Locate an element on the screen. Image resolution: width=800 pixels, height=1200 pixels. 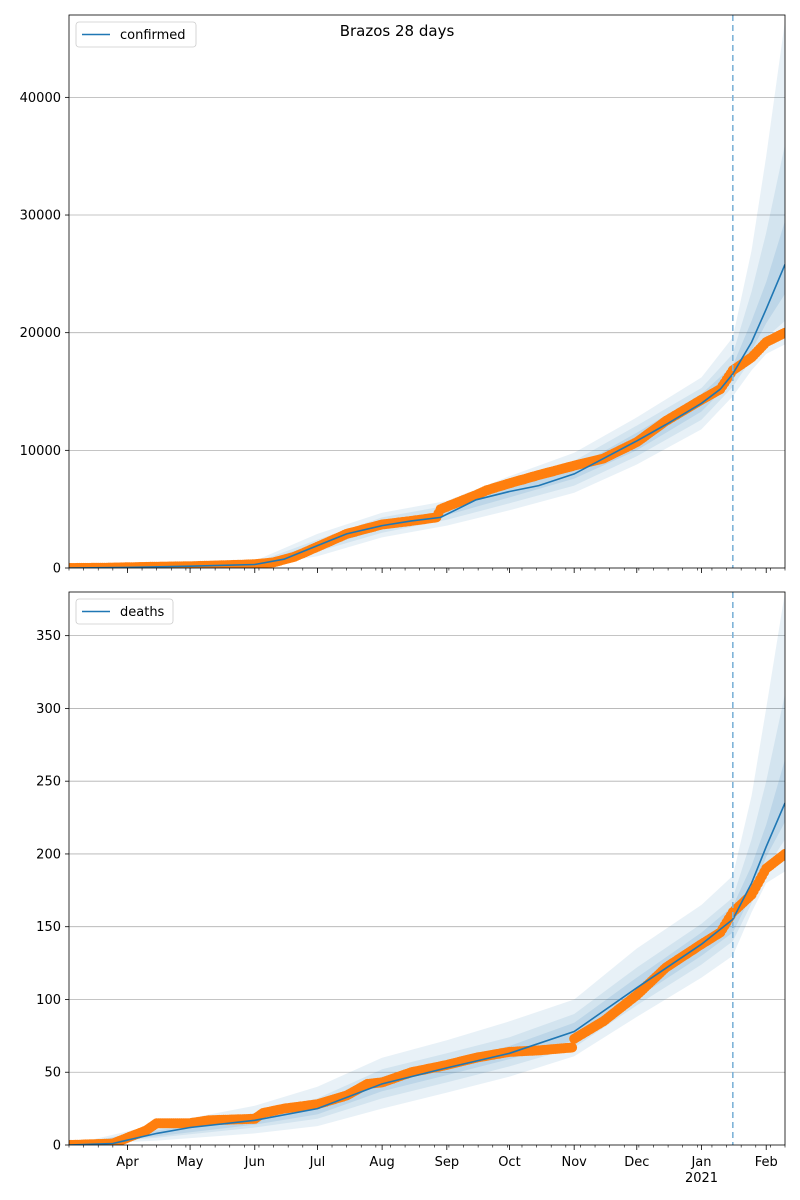
x-tick-label: May is located at coordinates (190, 1162).